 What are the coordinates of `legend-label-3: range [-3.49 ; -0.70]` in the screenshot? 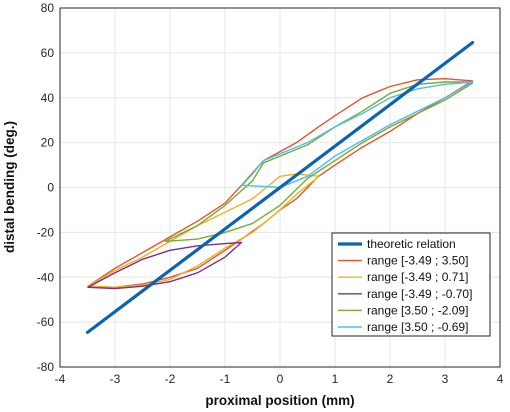 It's located at (419, 294).